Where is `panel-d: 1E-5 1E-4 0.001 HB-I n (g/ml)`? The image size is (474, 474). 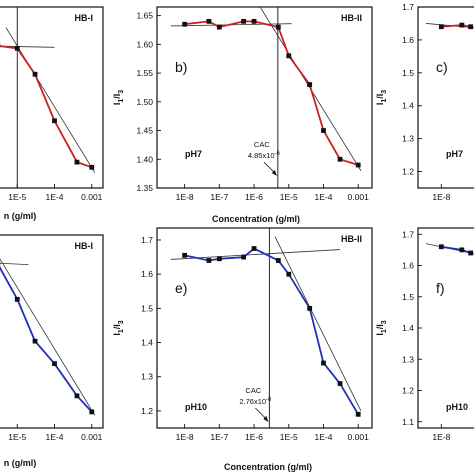
panel-d: 1E-5 1E-4 0.001 HB-I n (g/ml) is located at coordinates (52, 351).